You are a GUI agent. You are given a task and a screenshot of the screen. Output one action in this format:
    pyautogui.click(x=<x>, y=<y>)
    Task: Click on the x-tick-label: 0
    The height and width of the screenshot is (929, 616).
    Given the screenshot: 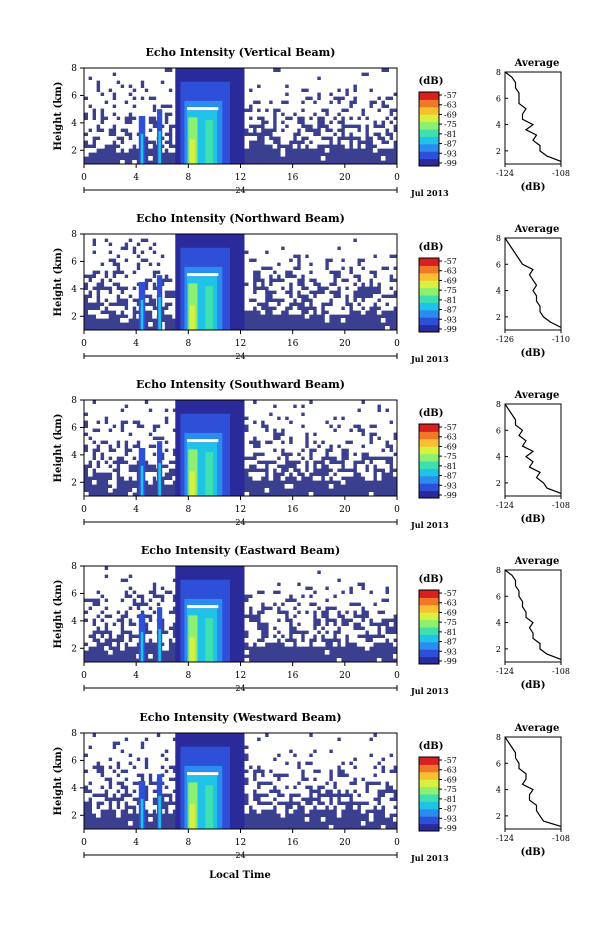 What is the action you would take?
    pyautogui.click(x=84, y=178)
    